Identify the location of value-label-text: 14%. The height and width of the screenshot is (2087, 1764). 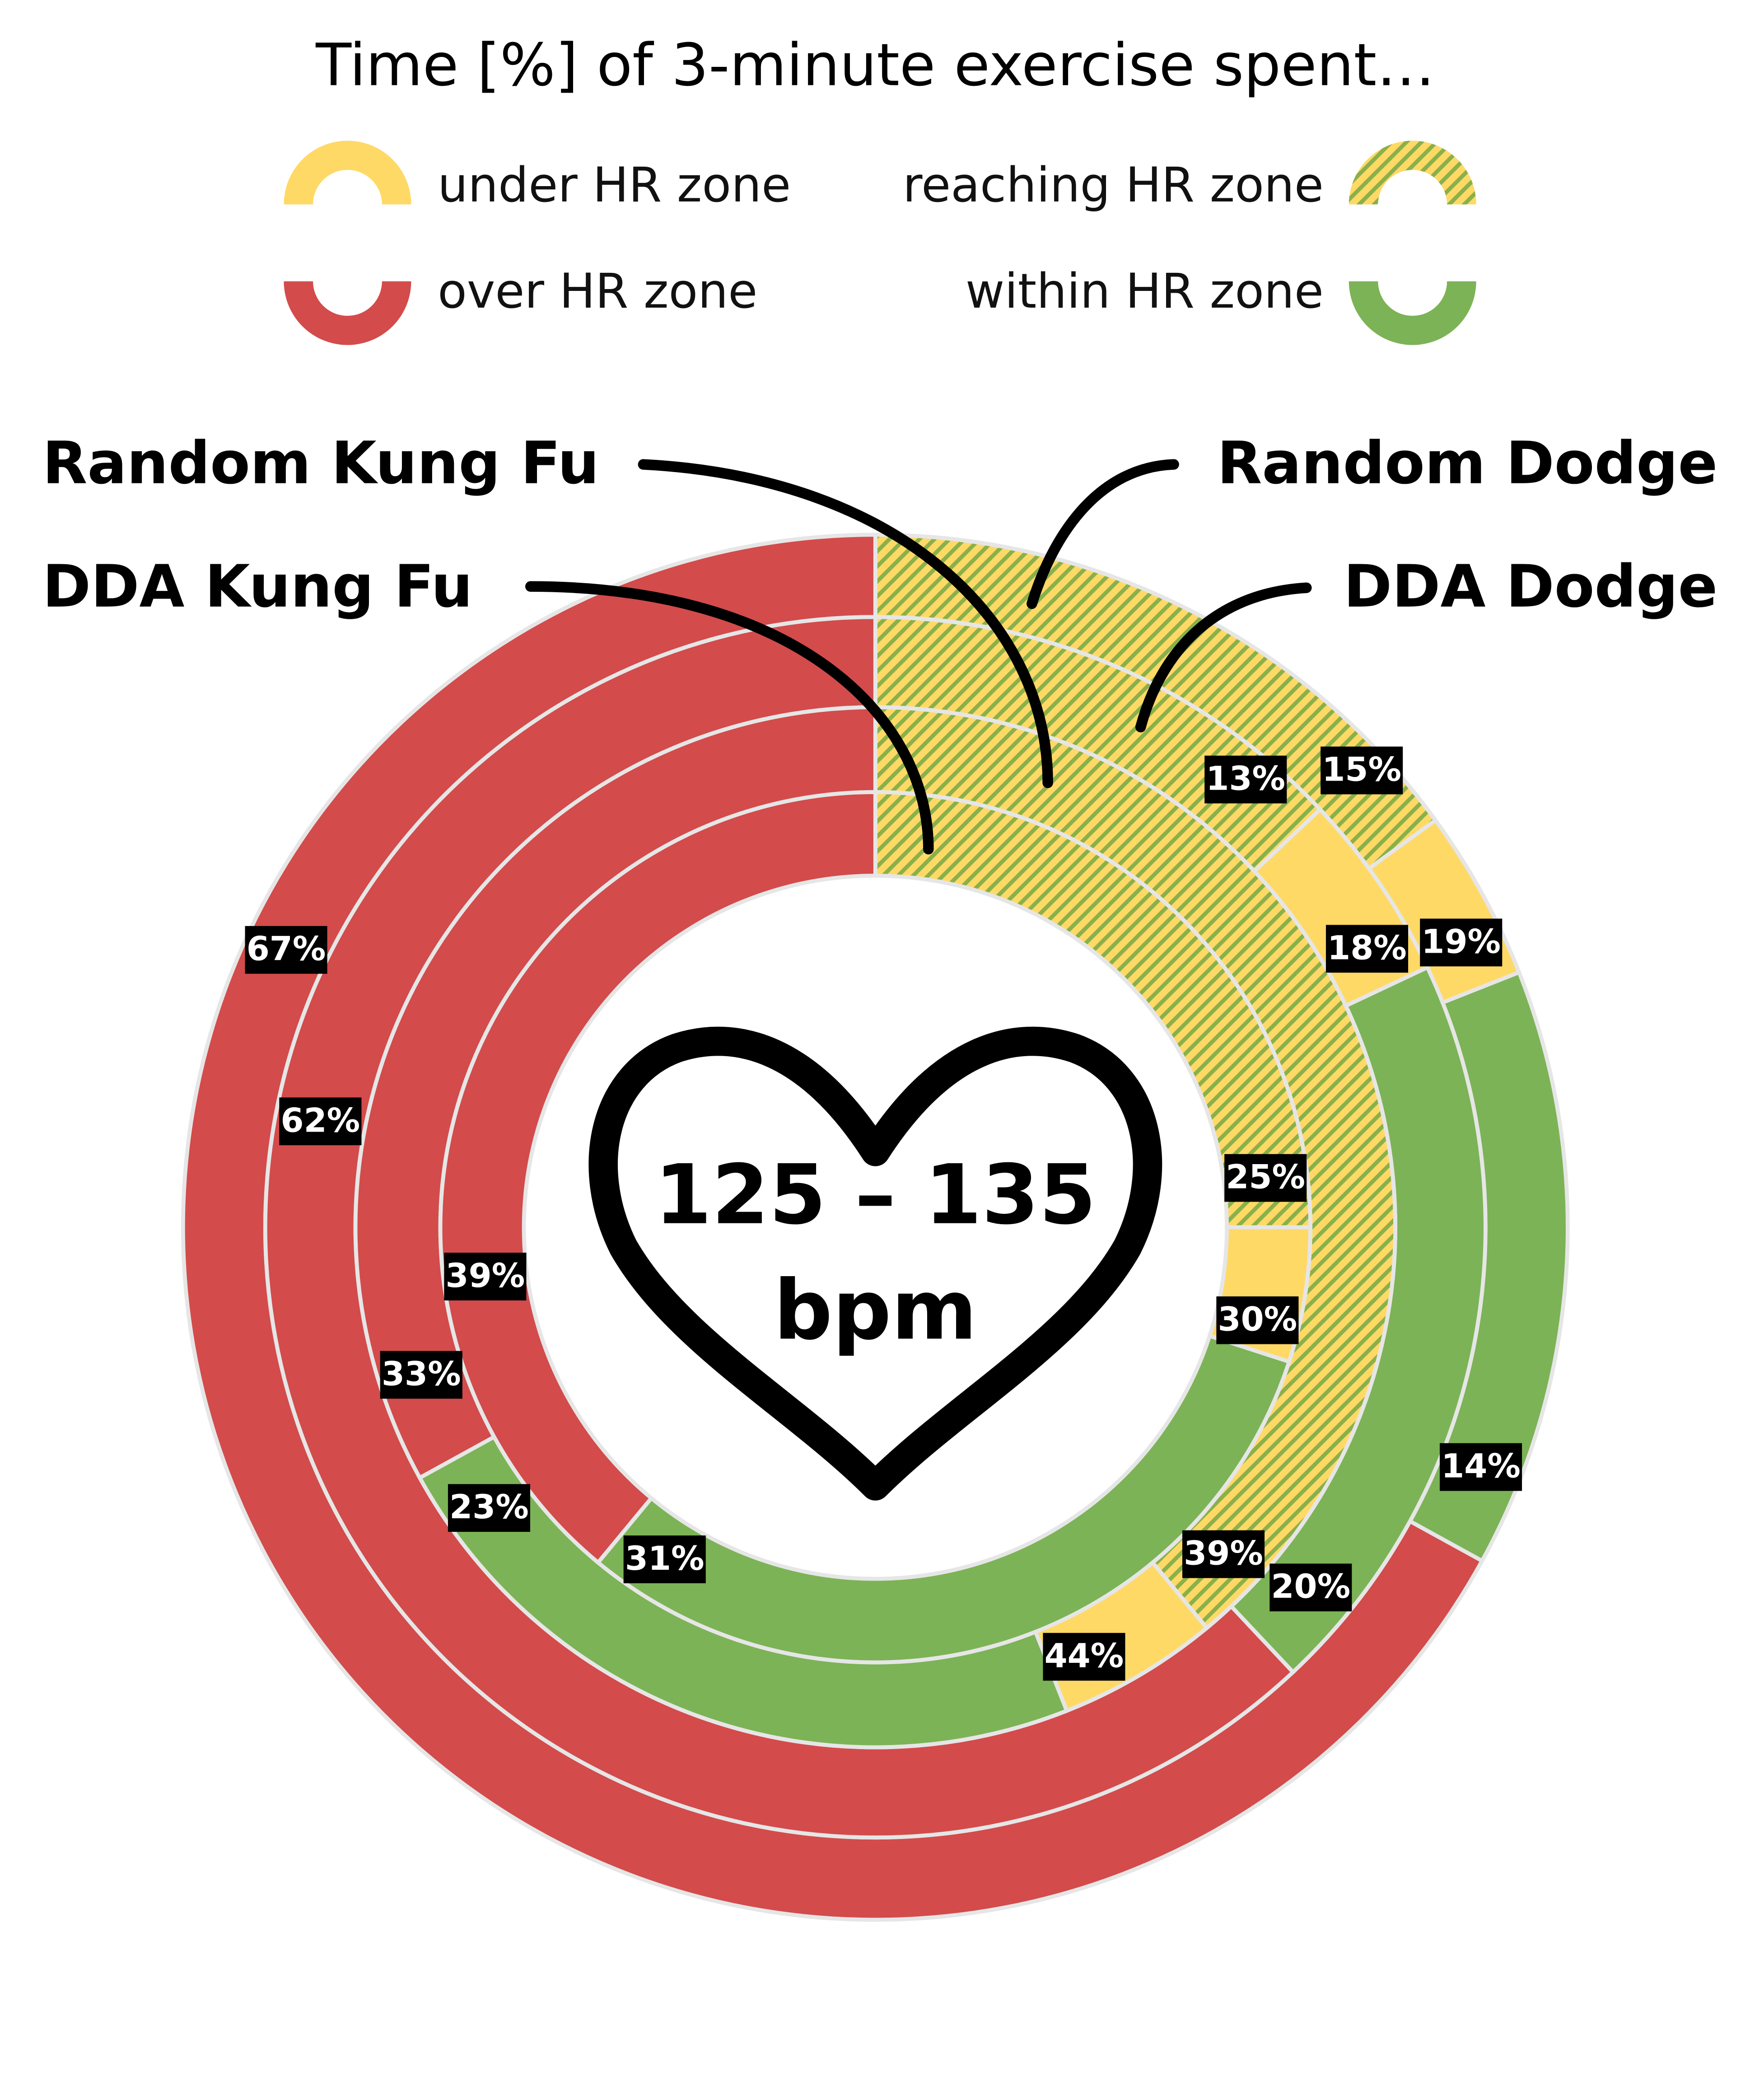
(1481, 1466).